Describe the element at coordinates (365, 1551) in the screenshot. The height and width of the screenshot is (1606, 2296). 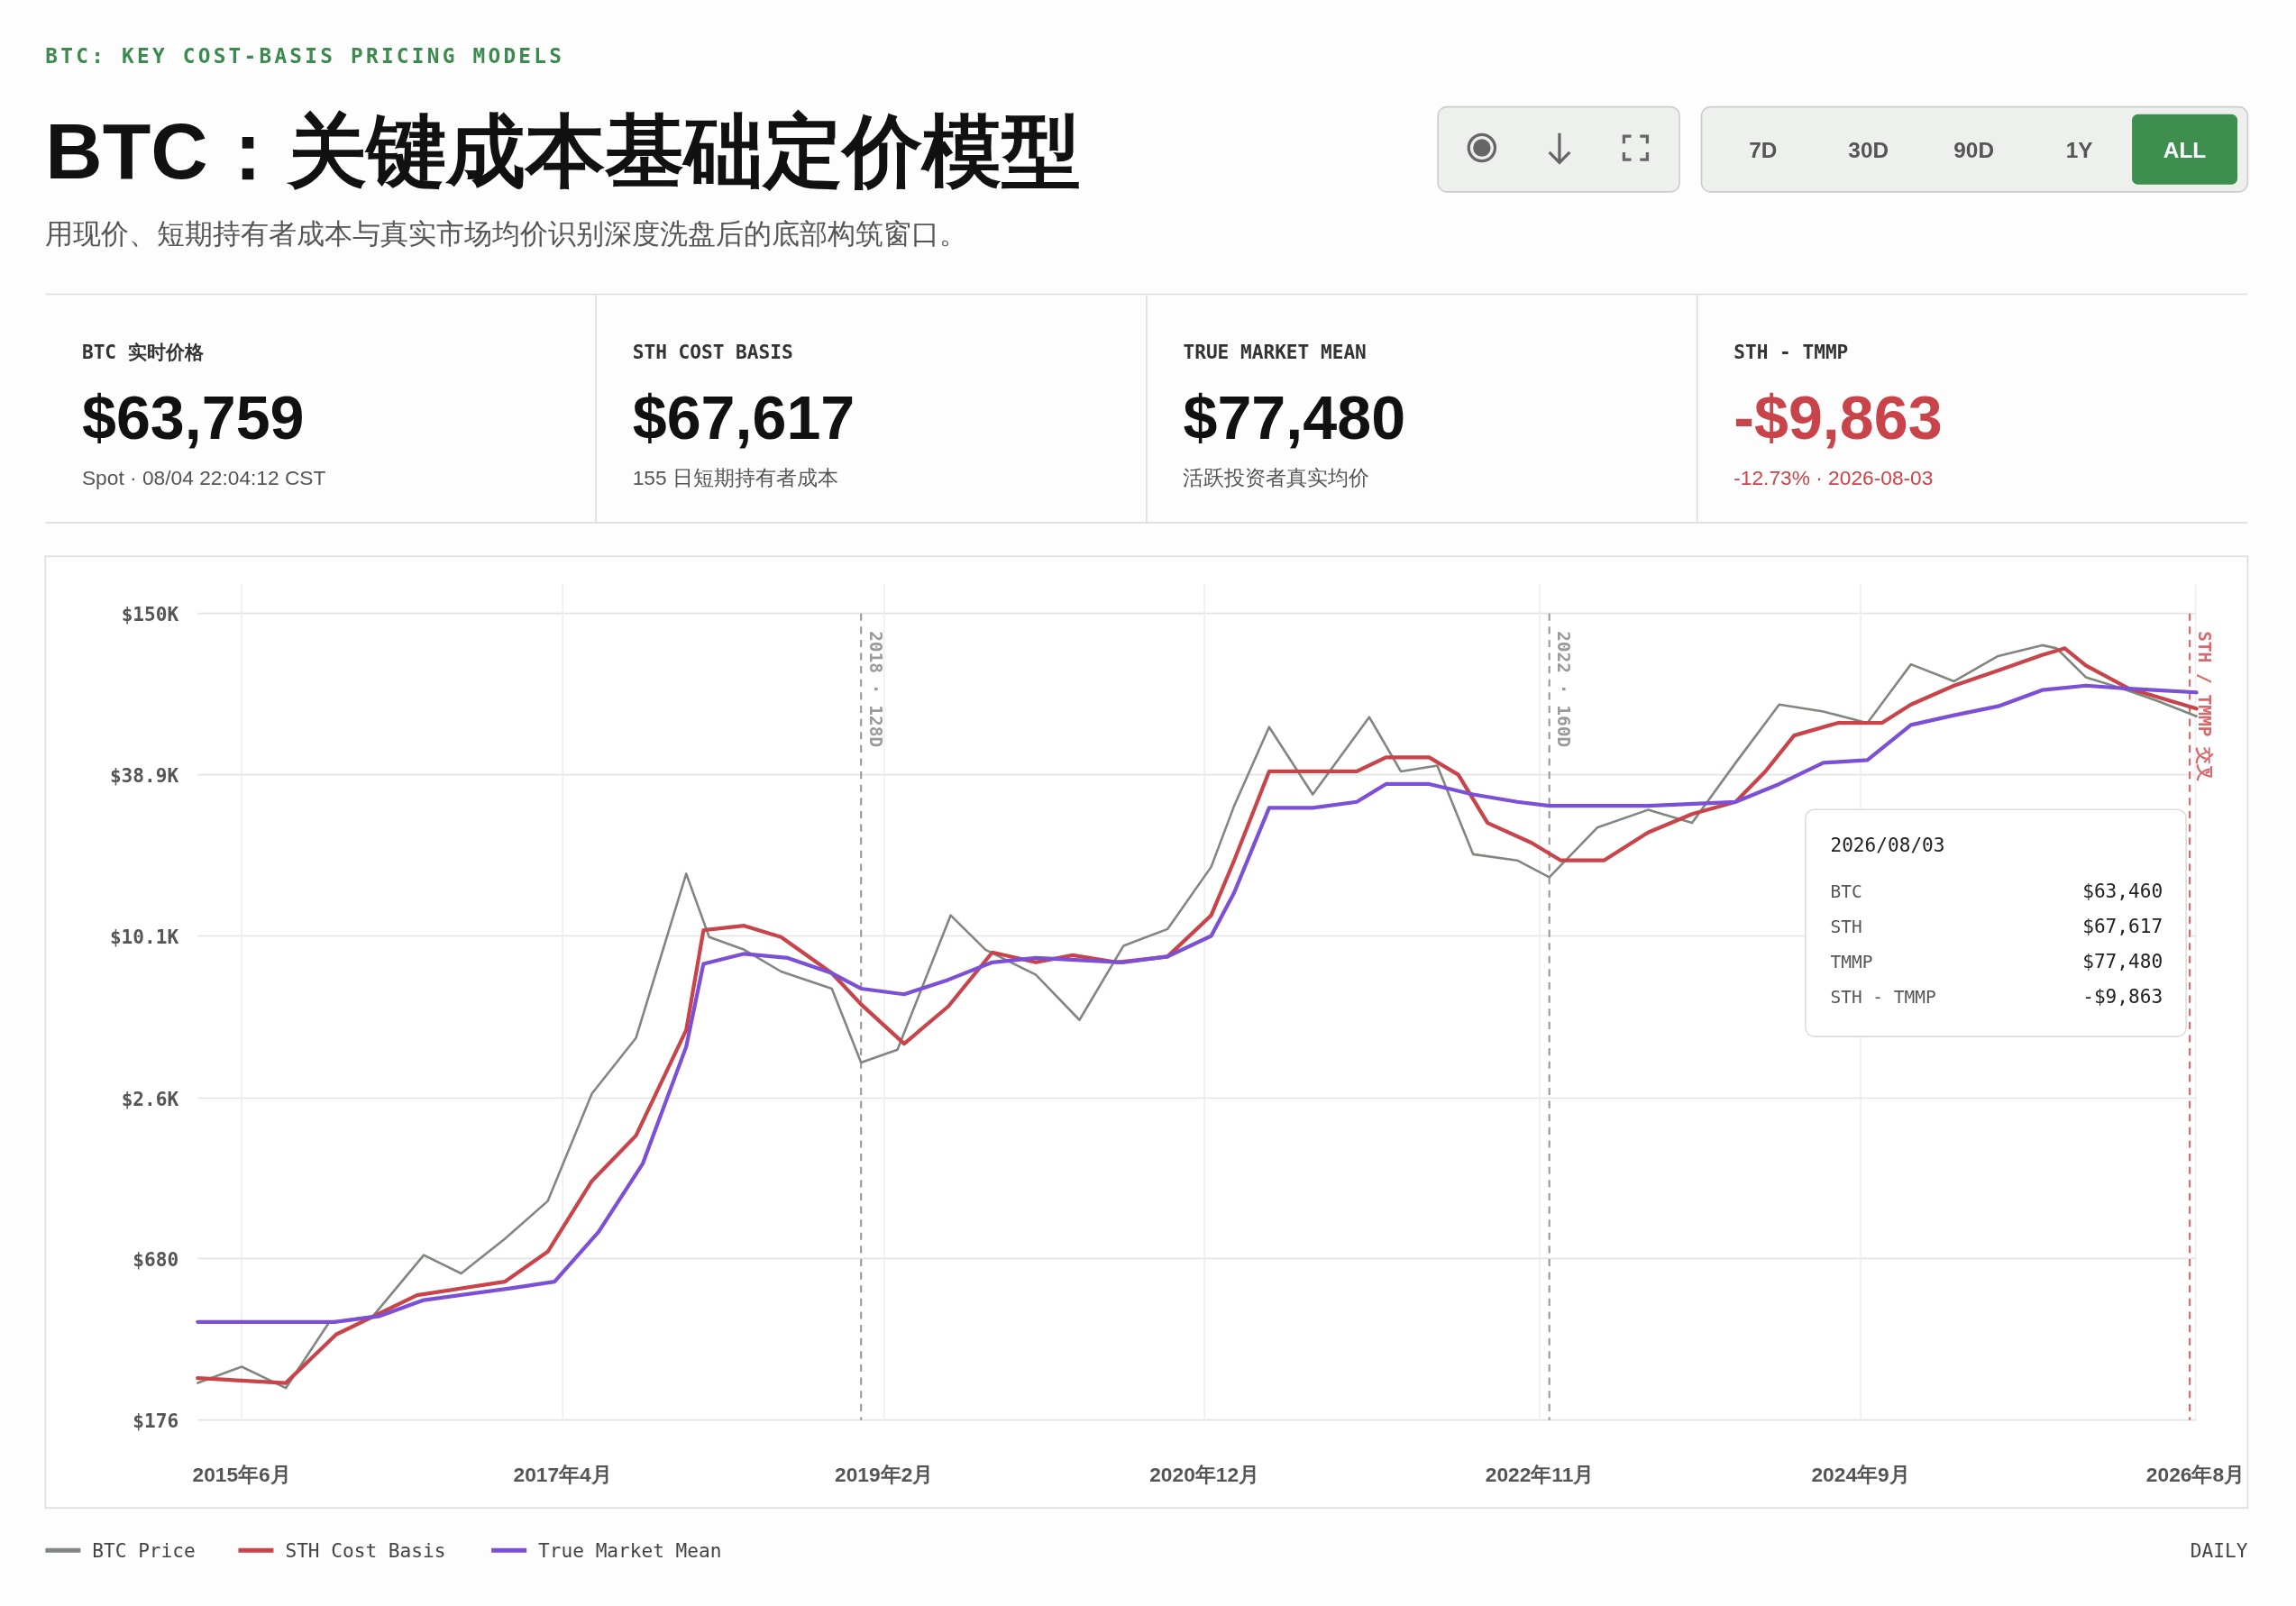
I see `legend-label: STH Cost Basis` at that location.